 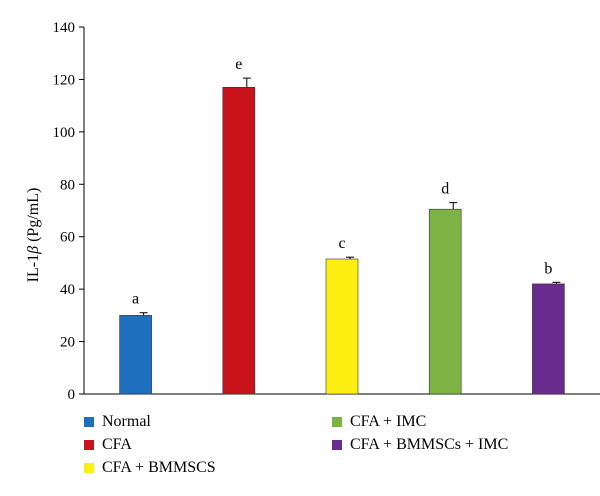 I want to click on y-tick-label: 20, so click(x=67, y=343).